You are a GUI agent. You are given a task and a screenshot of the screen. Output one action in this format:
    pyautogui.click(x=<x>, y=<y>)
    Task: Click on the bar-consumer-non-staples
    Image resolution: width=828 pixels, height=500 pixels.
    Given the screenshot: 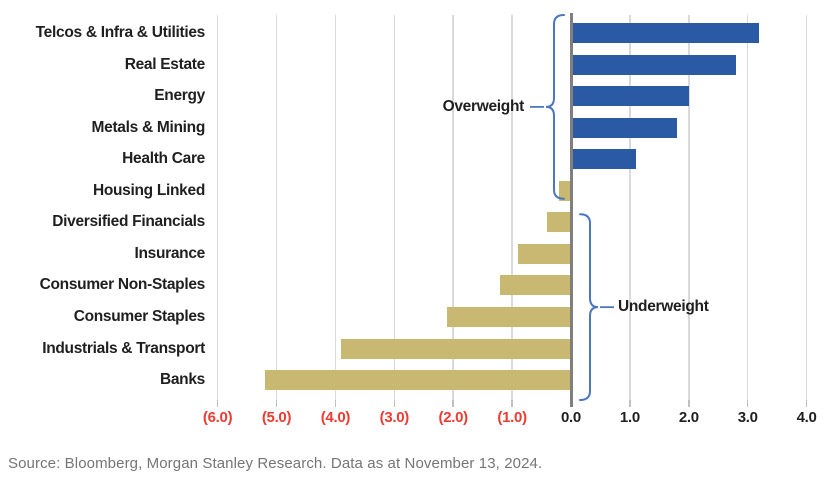 What is the action you would take?
    pyautogui.click(x=535, y=285)
    